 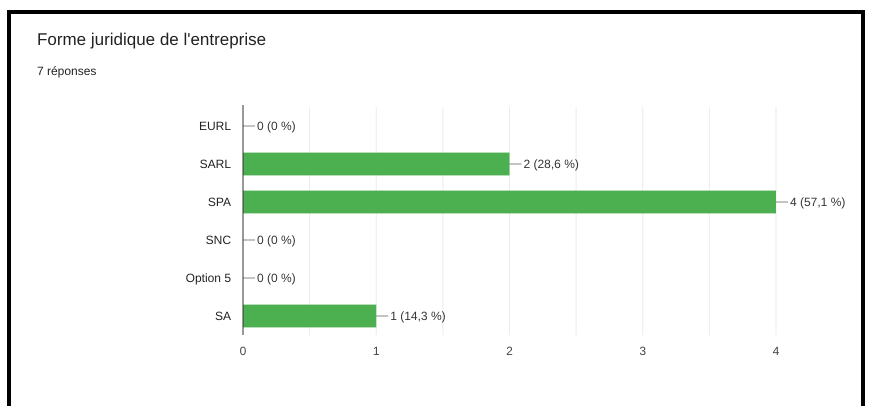 I want to click on y-tick-label: SPA, so click(x=219, y=202).